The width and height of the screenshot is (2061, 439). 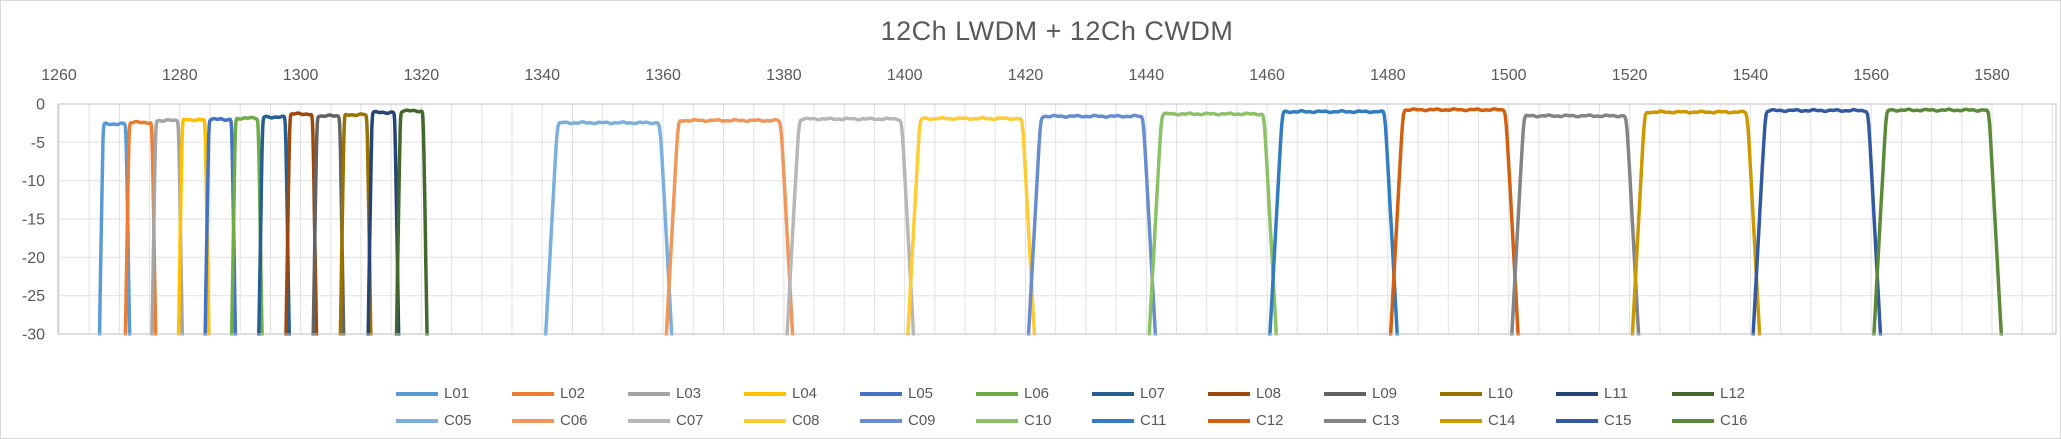 What do you see at coordinates (1229, 420) in the screenshot?
I see `legend-key-c12` at bounding box center [1229, 420].